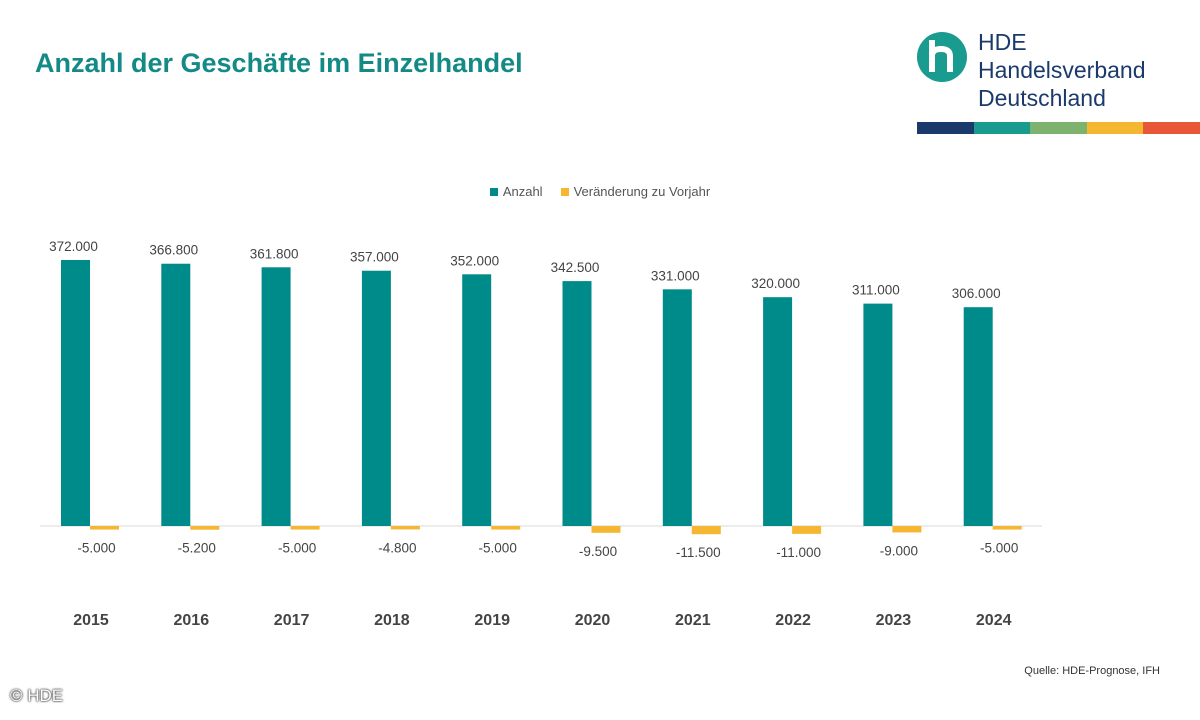 Image resolution: width=1200 pixels, height=720 pixels. What do you see at coordinates (775, 283) in the screenshot?
I see `data-label-anzahl: 320.000` at bounding box center [775, 283].